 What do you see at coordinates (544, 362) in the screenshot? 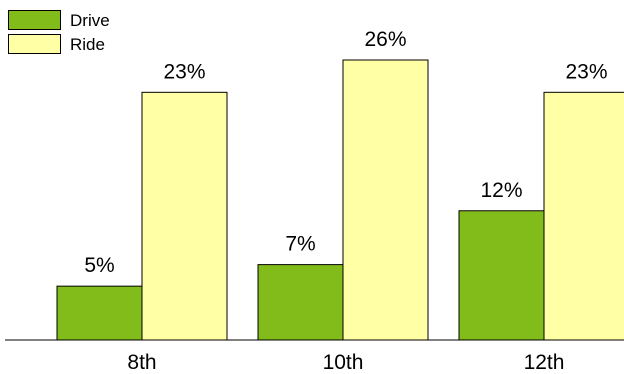
I see `x-tick-label-12th: 12th` at bounding box center [544, 362].